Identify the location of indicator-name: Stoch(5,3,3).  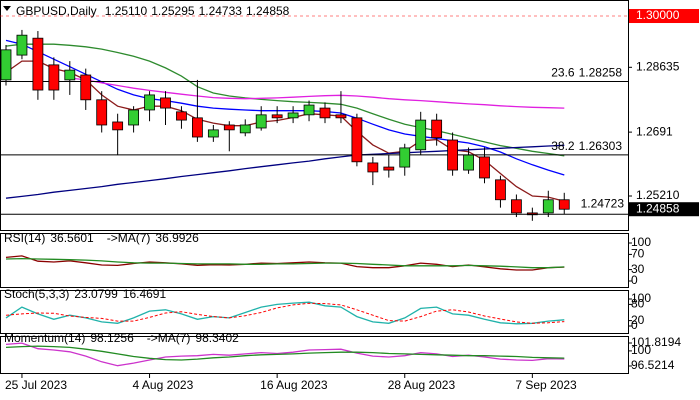
(36, 294).